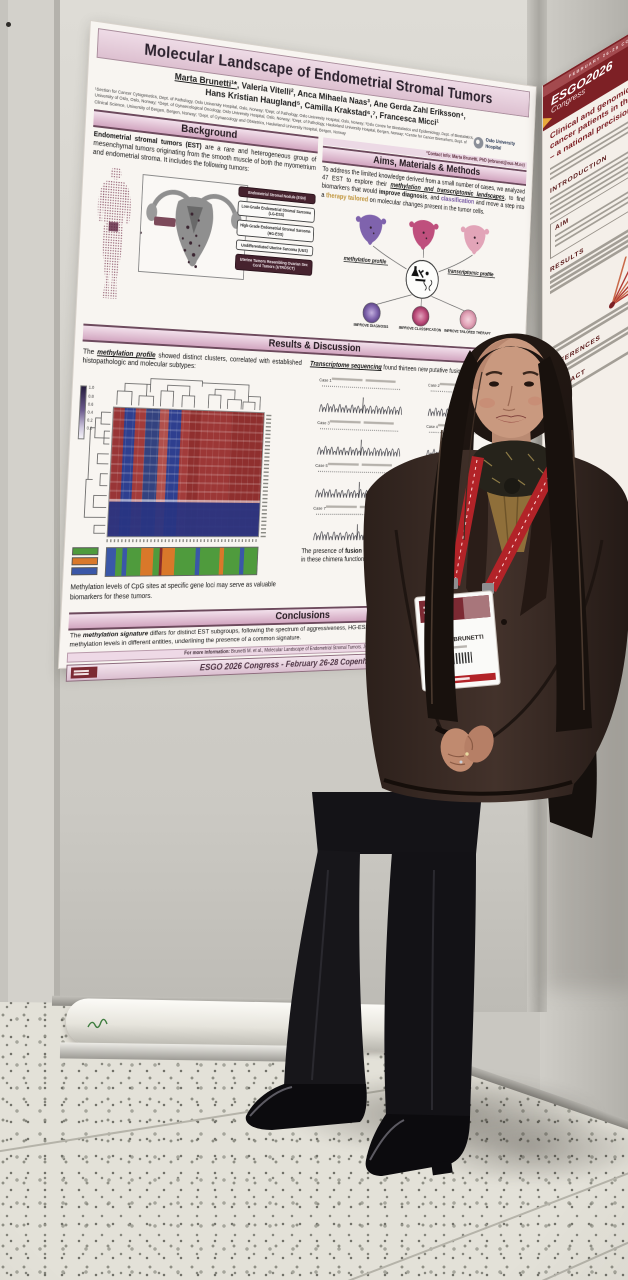  I want to click on outcome-label-2: IMPROVE CLASSIFICATION, so click(420, 328).